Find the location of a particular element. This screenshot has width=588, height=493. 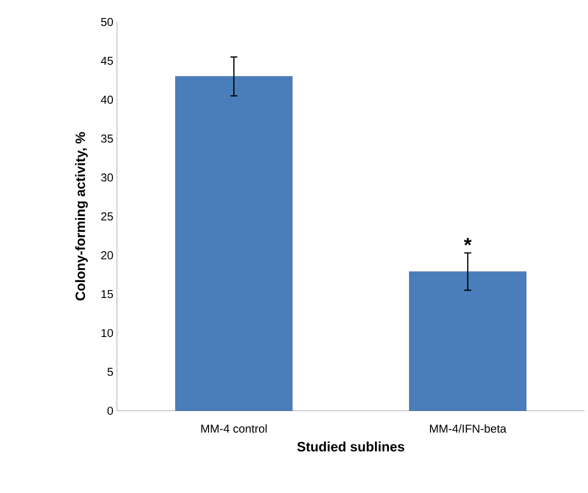

y-tick-label: 30 is located at coordinates (107, 178).